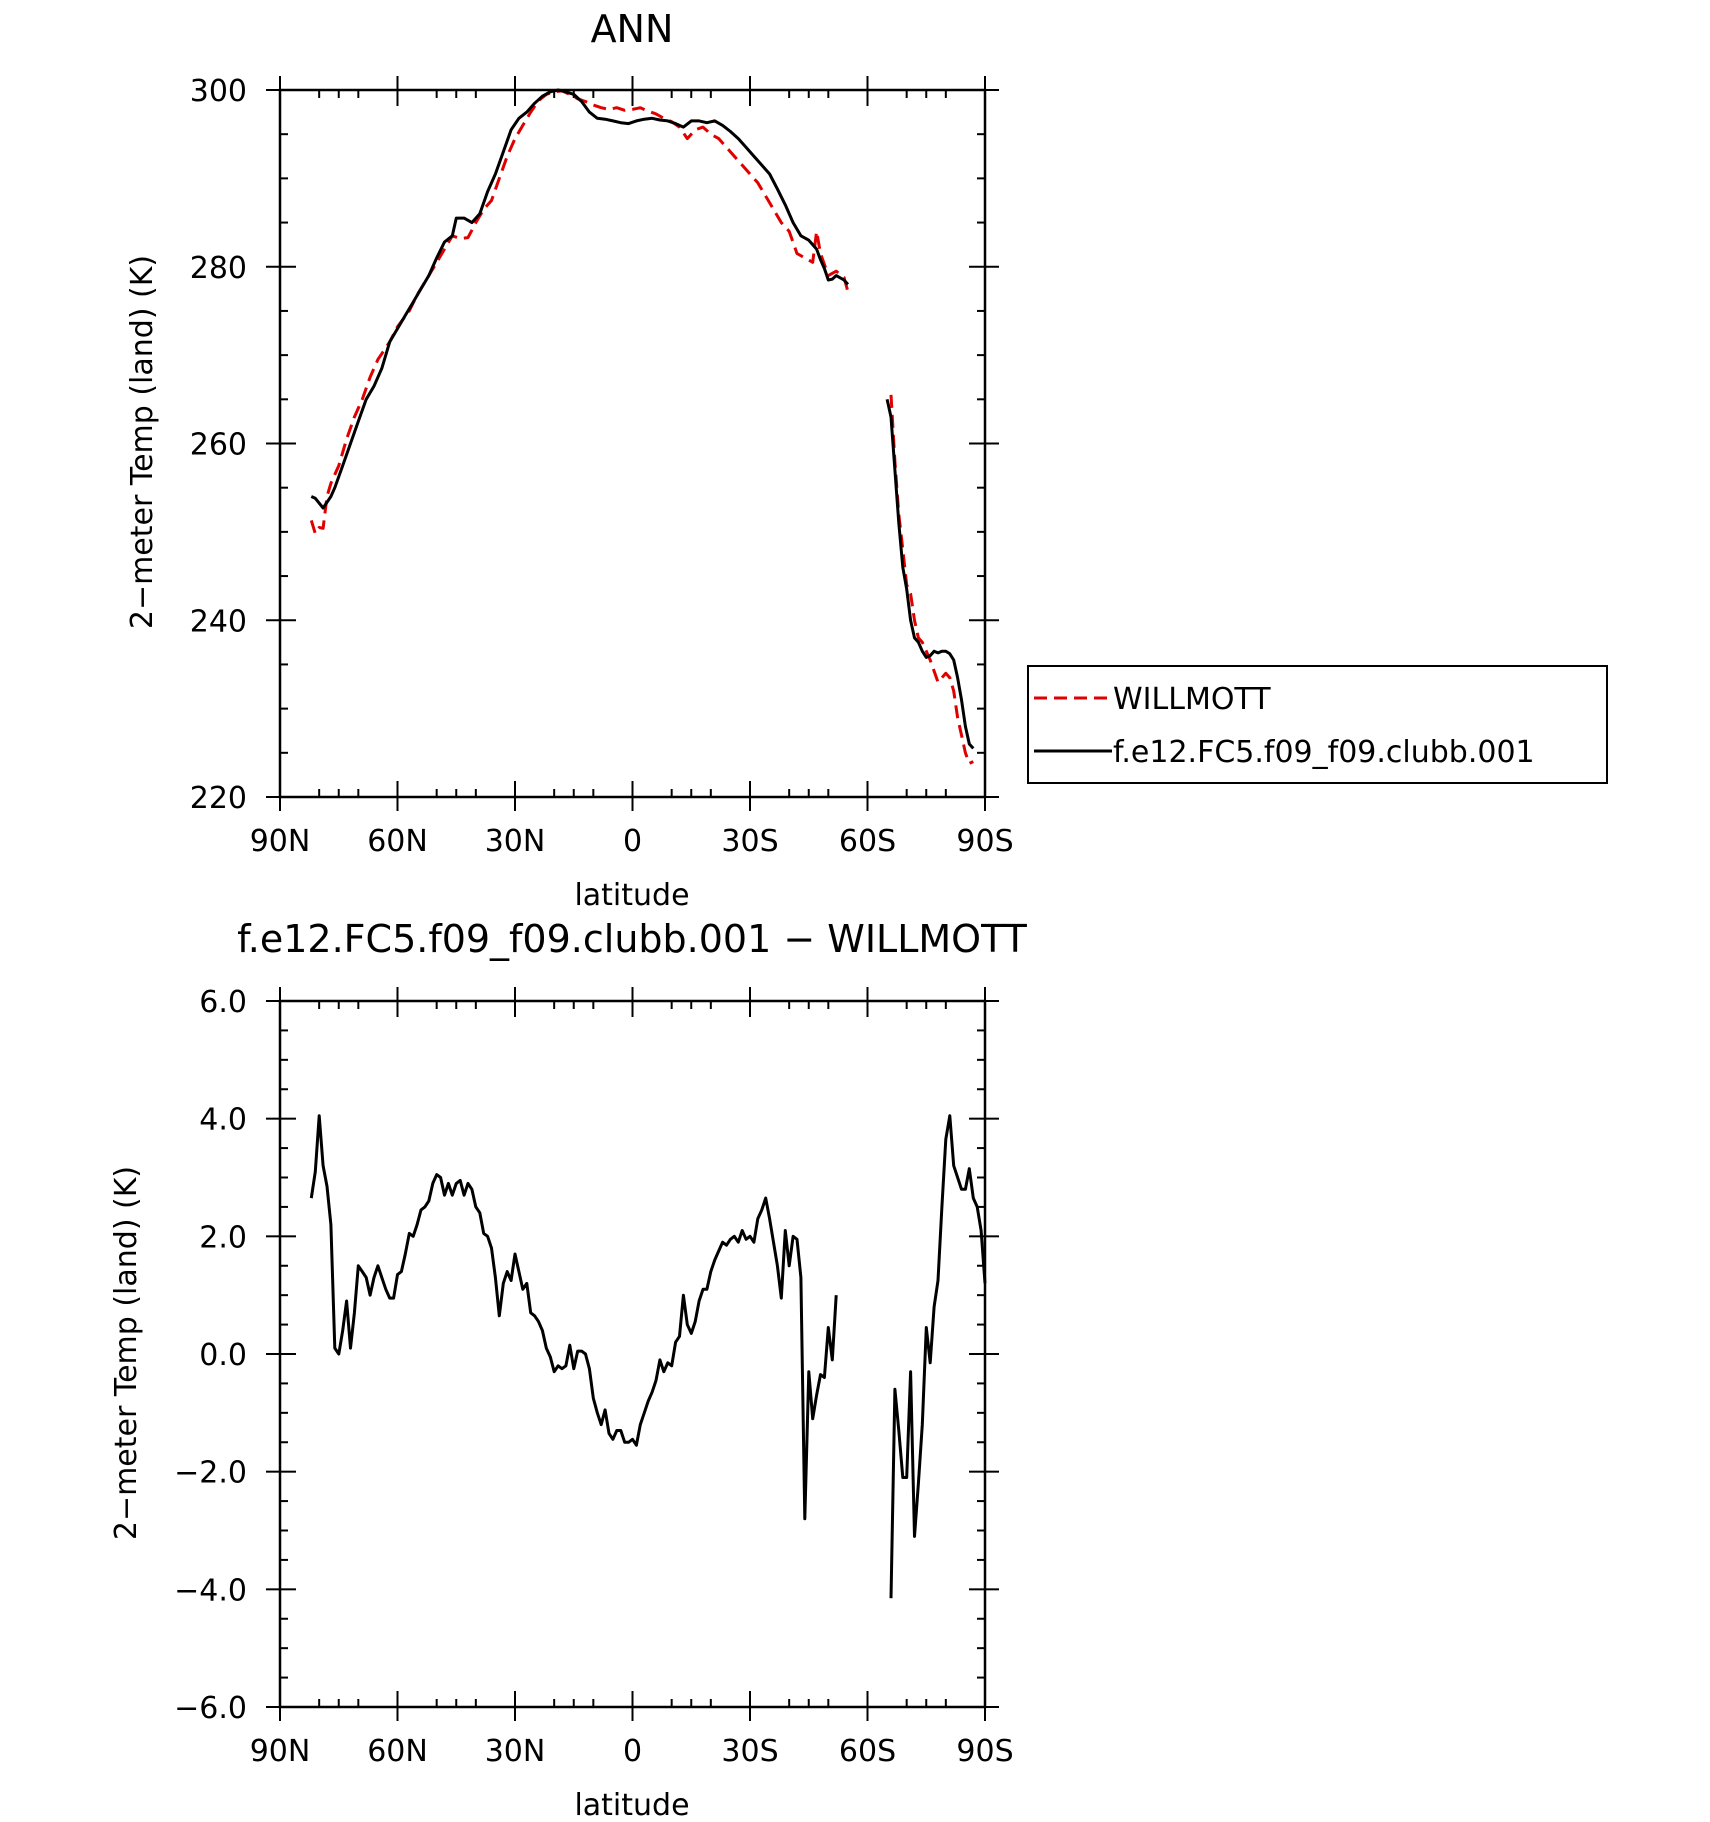 The width and height of the screenshot is (1710, 1822). What do you see at coordinates (1192, 699) in the screenshot?
I see `legend-entry-willmott: WILLMOTT` at bounding box center [1192, 699].